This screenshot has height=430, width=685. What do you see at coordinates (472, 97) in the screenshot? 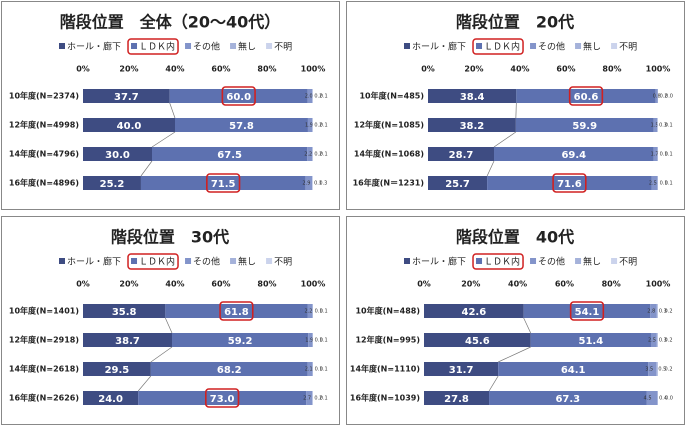
I see `data-label: 38.4` at bounding box center [472, 97].